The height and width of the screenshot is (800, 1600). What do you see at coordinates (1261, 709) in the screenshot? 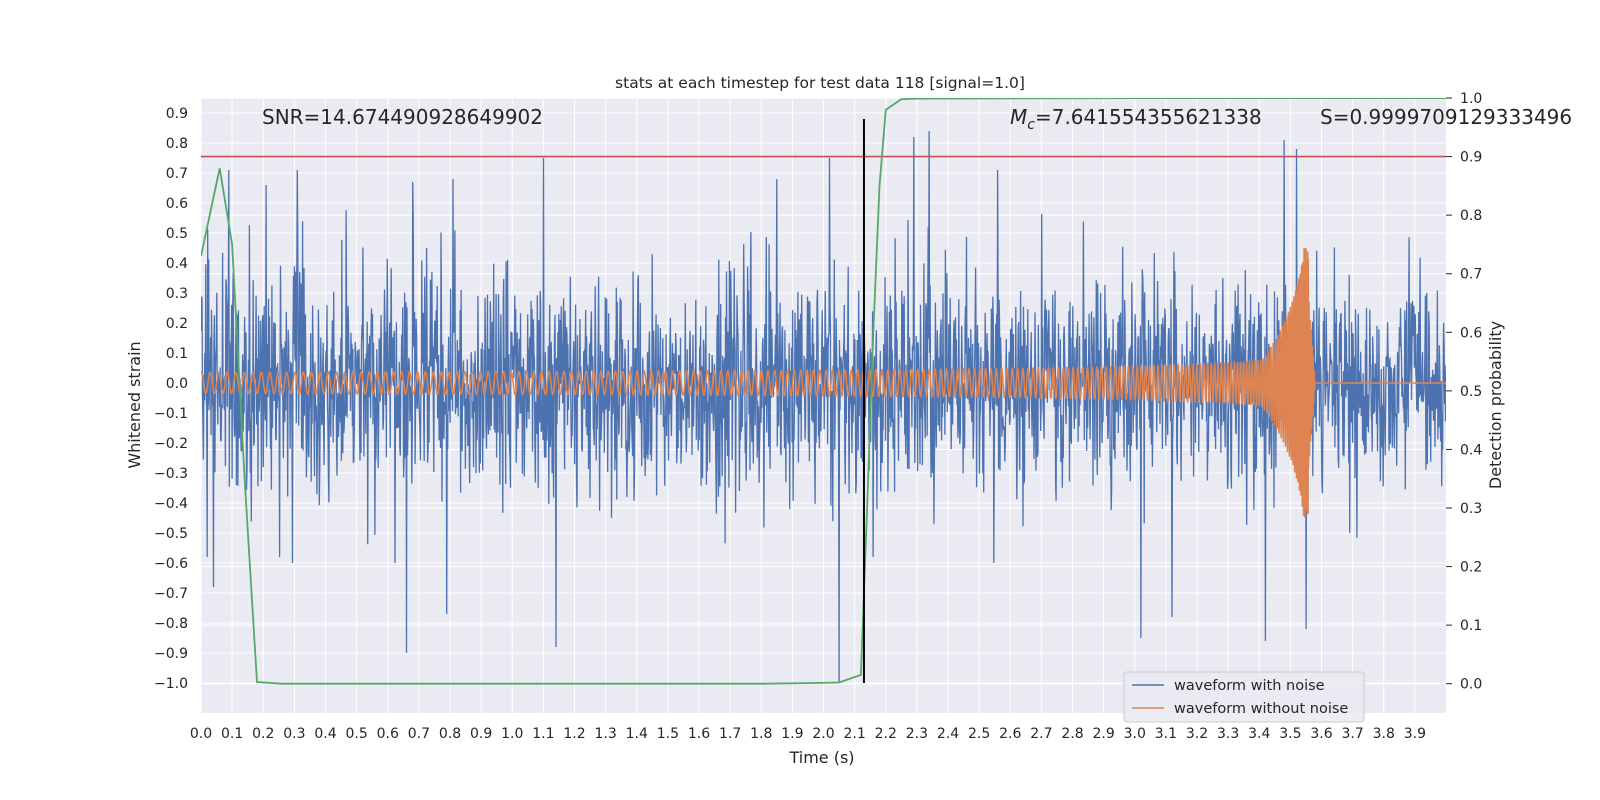
I see `legend-label-clean: waveform without noise` at bounding box center [1261, 709].